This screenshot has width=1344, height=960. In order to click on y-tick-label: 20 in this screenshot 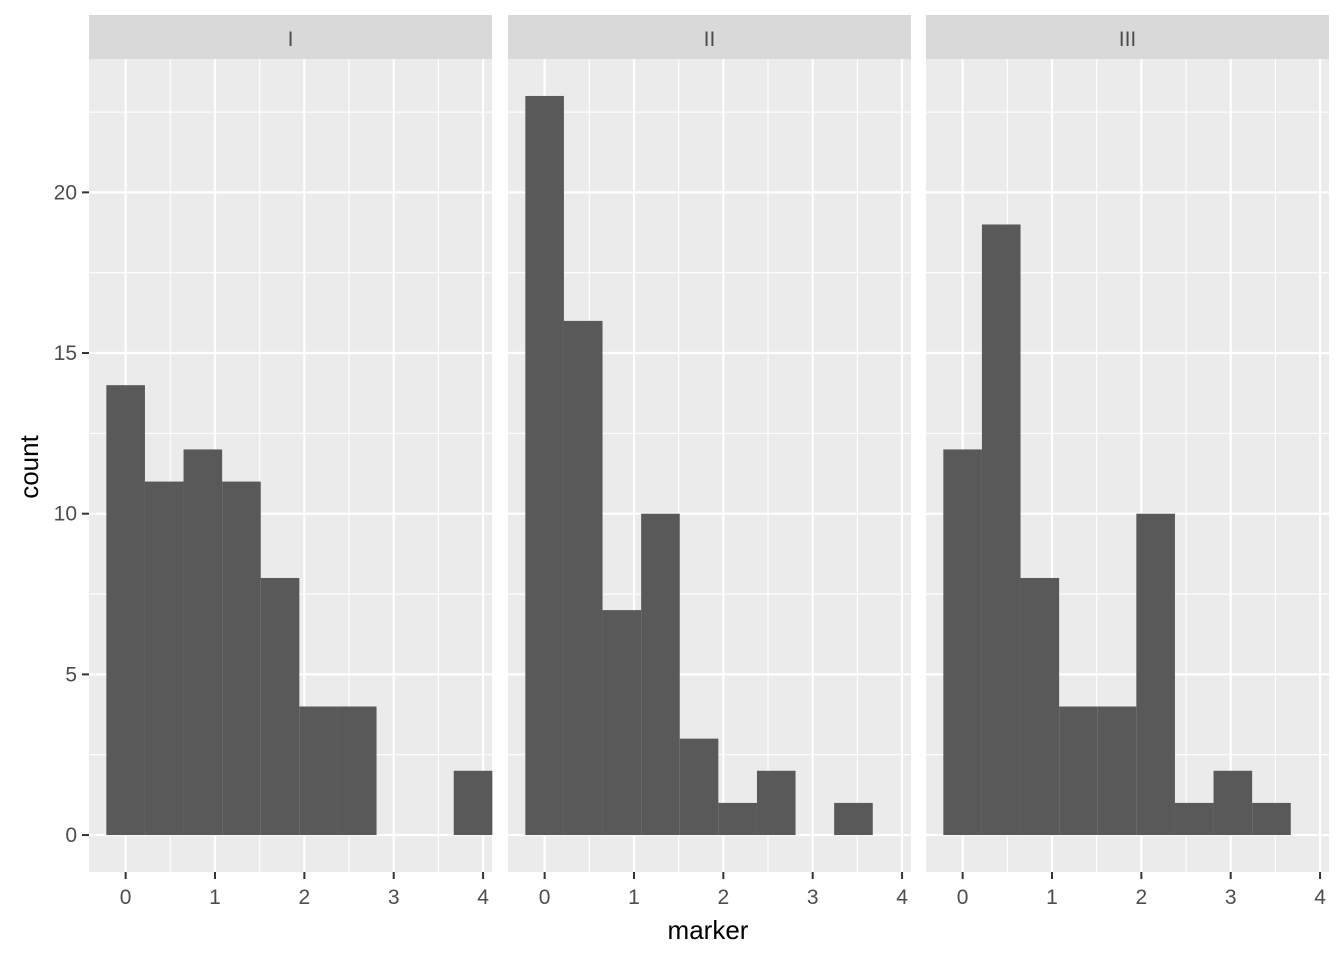, I will do `click(65, 192)`.